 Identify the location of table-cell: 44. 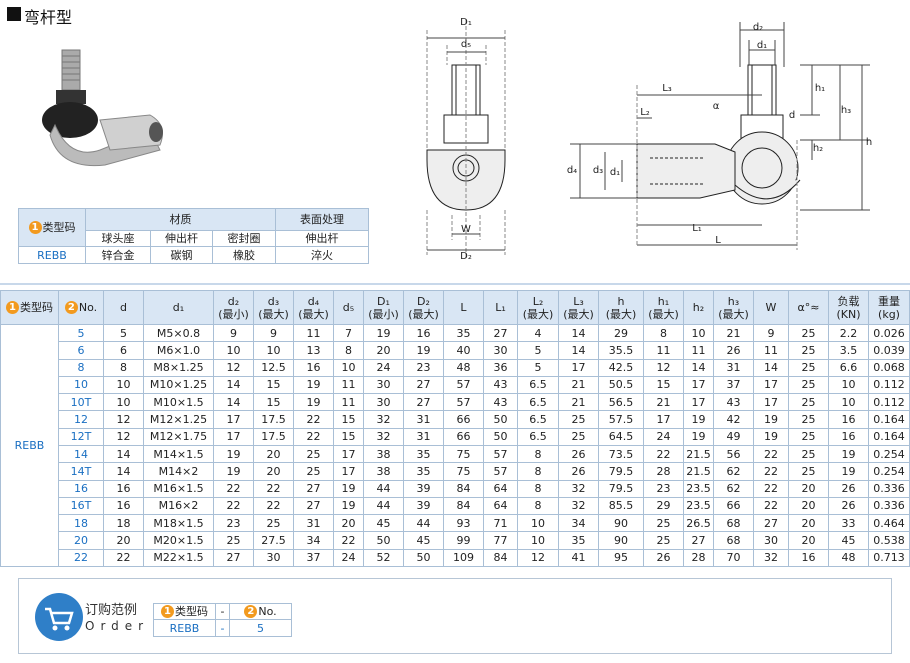
(383, 506).